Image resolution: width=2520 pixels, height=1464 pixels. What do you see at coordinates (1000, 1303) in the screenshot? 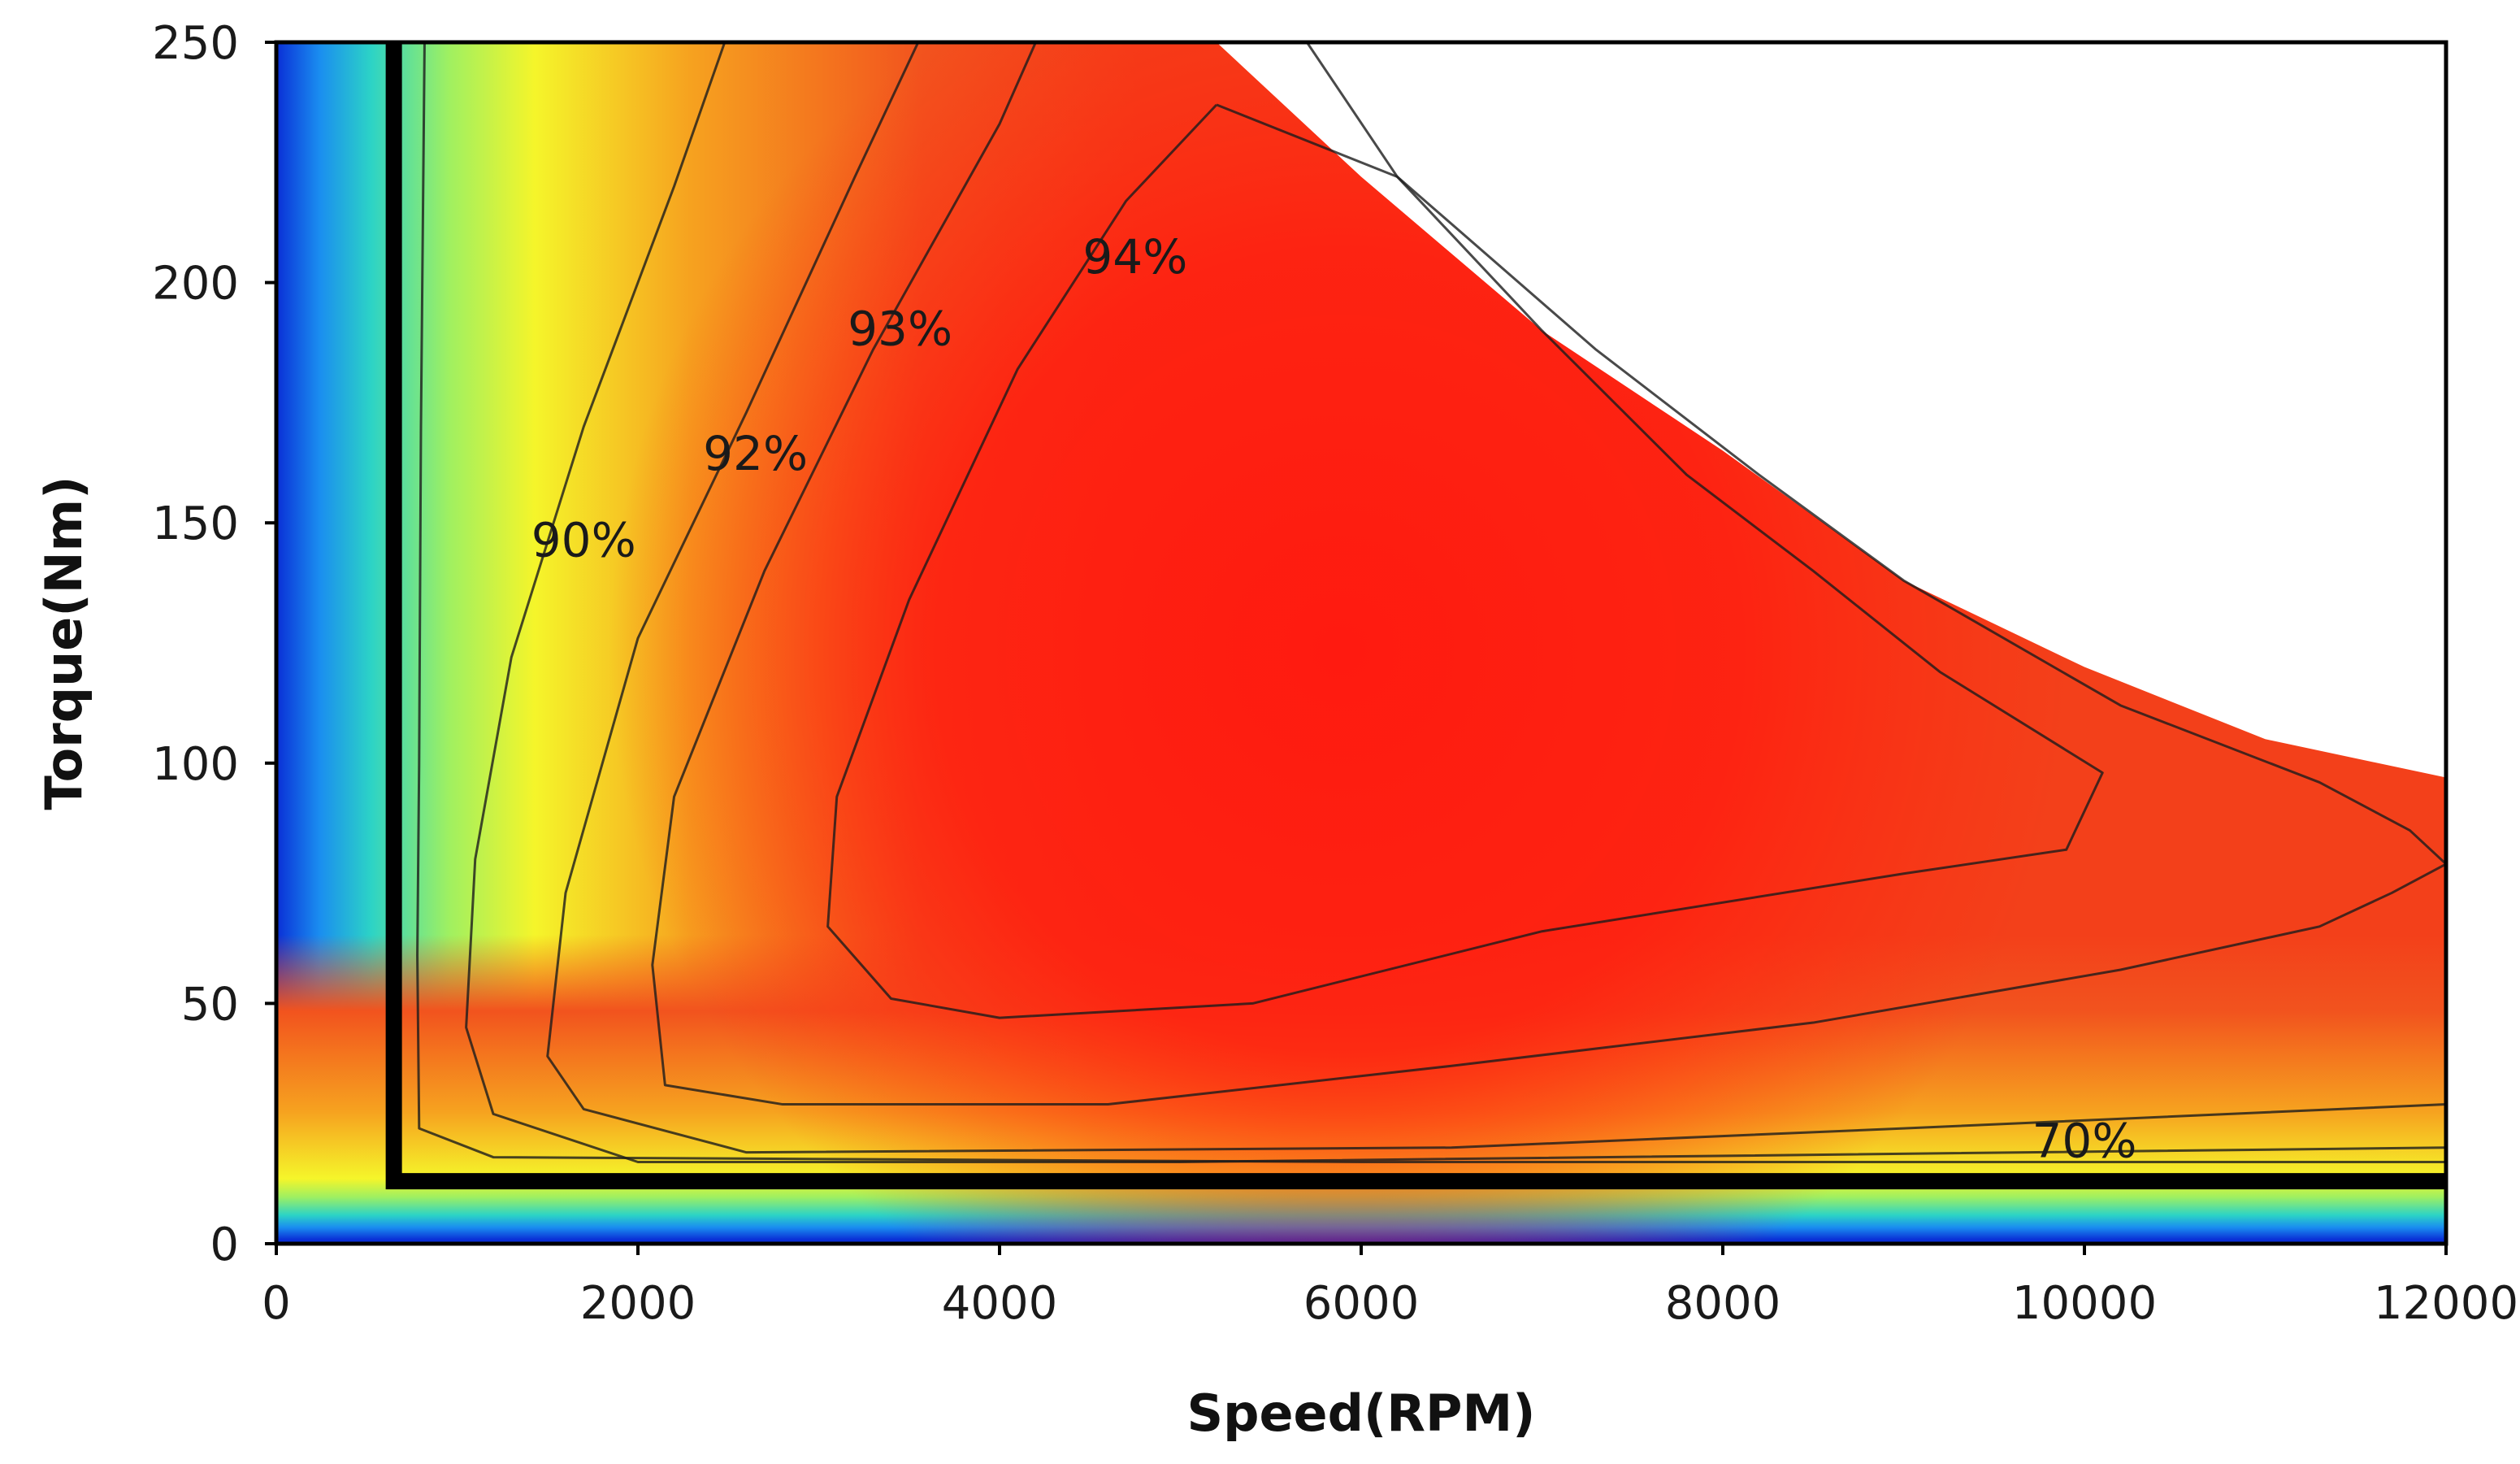
I see `x-tick-label: 4000` at bounding box center [1000, 1303].